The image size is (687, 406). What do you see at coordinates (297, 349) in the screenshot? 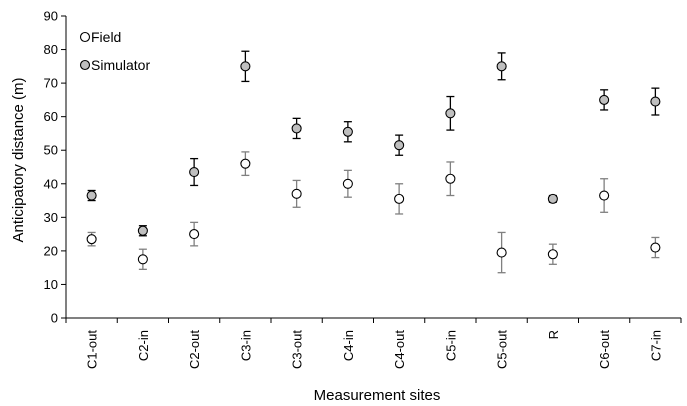
I see `x-tick-label: C3-out` at bounding box center [297, 349].